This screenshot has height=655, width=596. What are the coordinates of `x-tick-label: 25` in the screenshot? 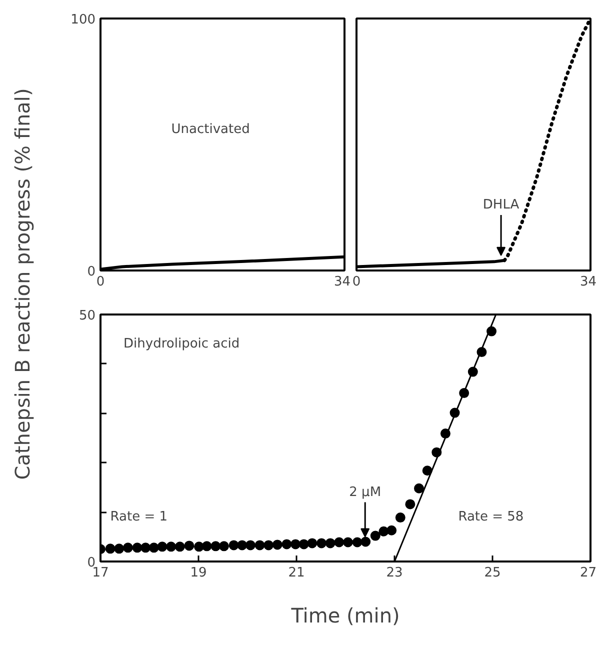 It's located at (492, 573).